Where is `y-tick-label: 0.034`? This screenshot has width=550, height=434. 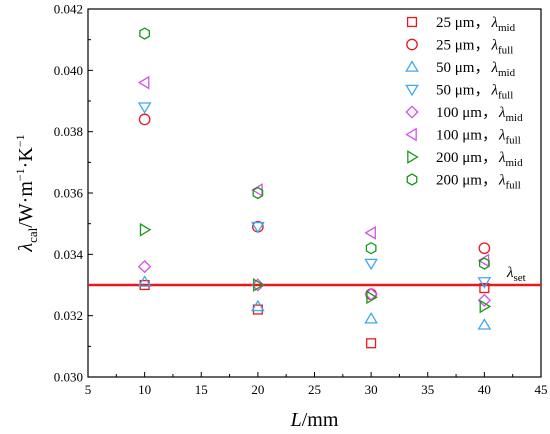
y-tick-label: 0.034 is located at coordinates (69, 254).